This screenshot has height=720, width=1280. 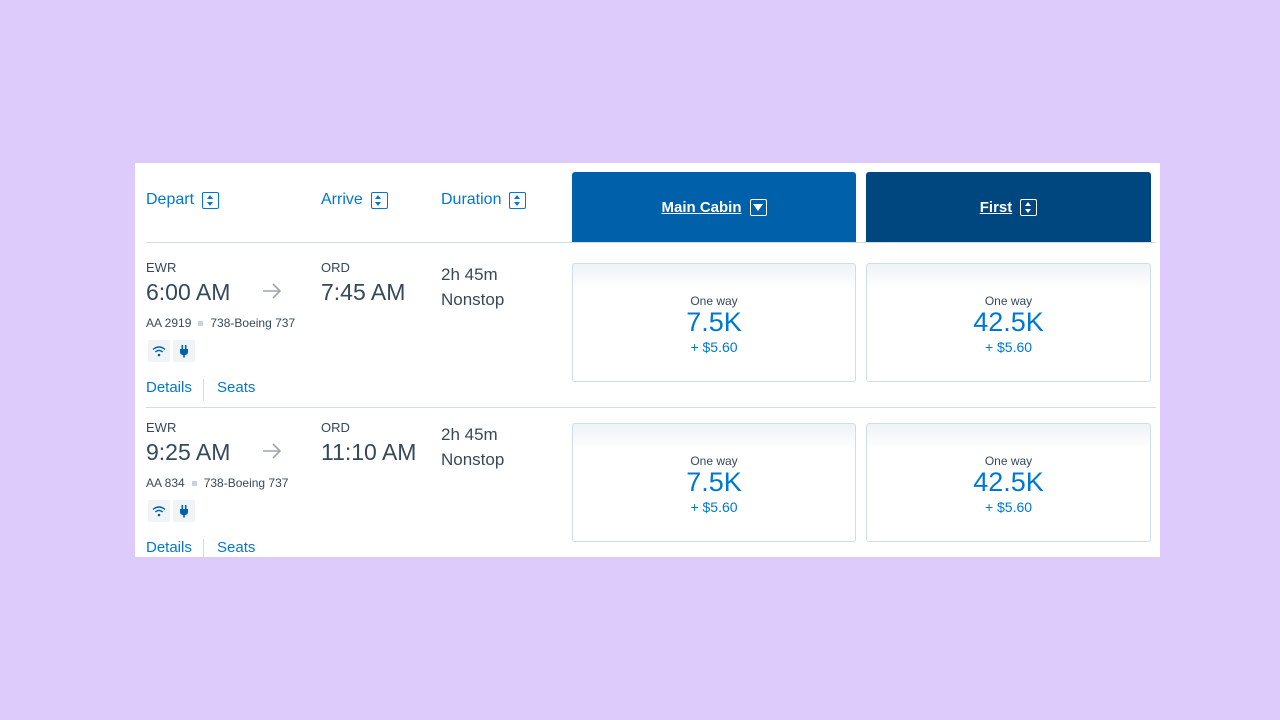 I want to click on first-cabin-label: First, so click(x=996, y=207).